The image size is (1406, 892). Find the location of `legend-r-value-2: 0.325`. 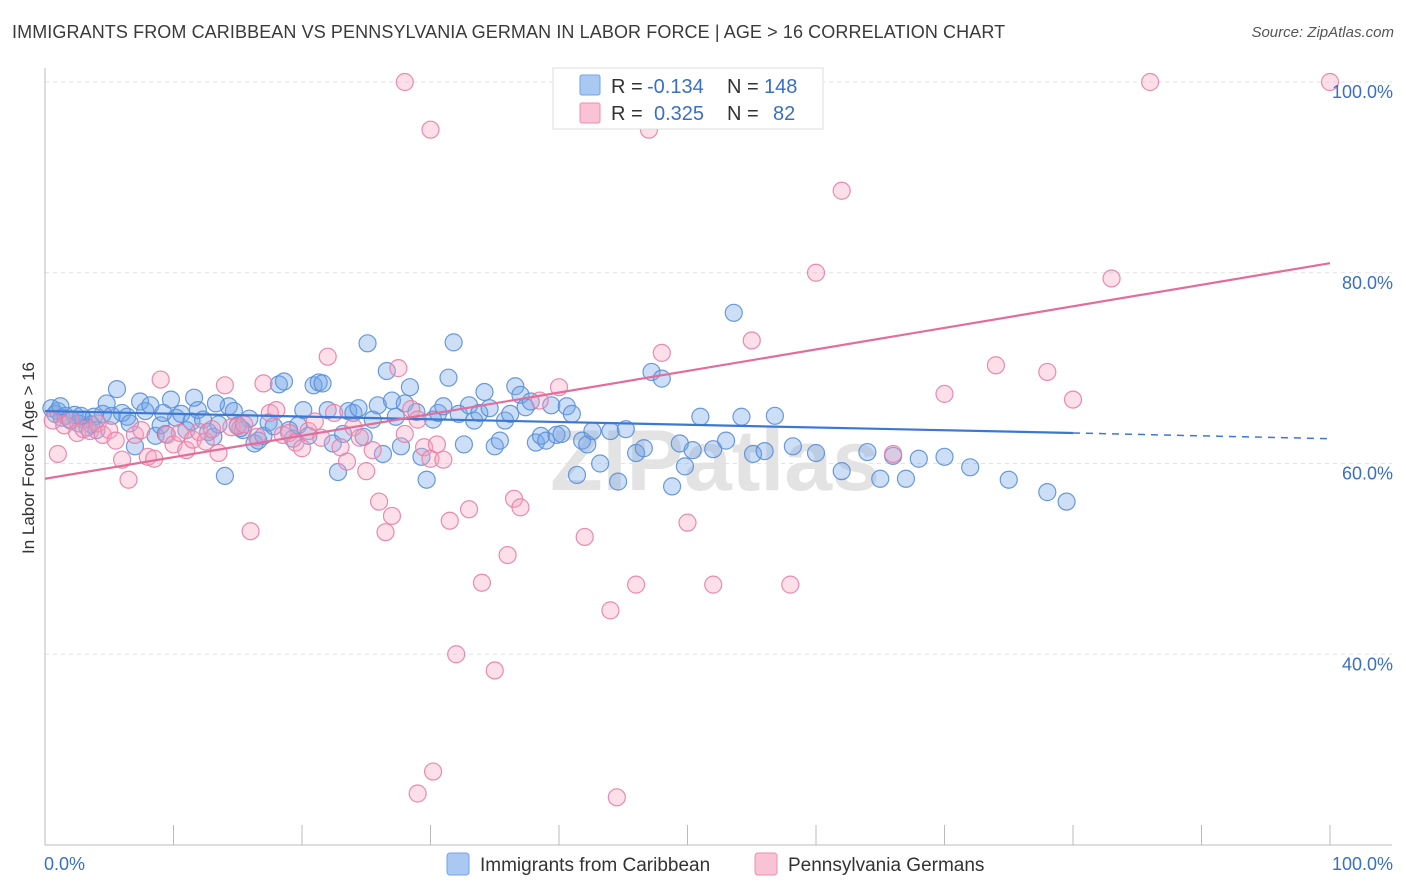

legend-r-value-2: 0.325 is located at coordinates (679, 114).